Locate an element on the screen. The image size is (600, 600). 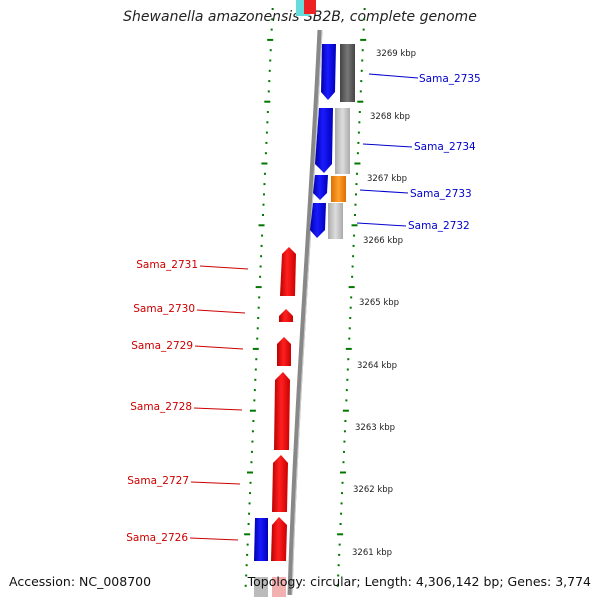
scale-label-3262: 3262 kbp is located at coordinates (373, 490).